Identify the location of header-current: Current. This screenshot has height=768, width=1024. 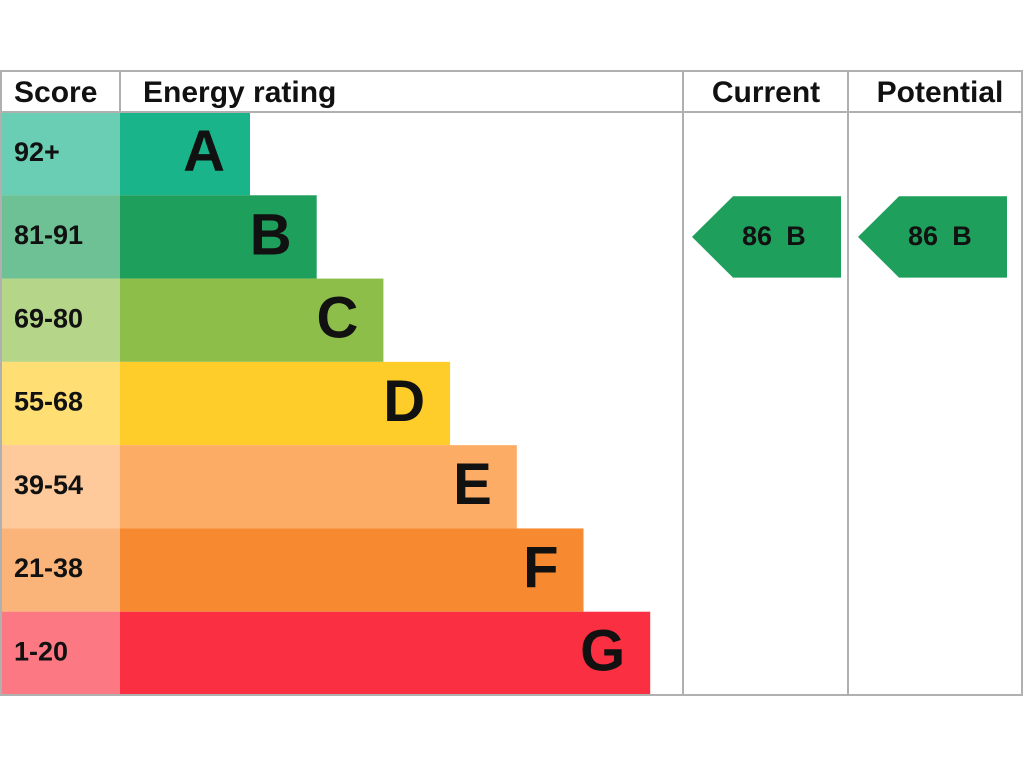
(766, 92).